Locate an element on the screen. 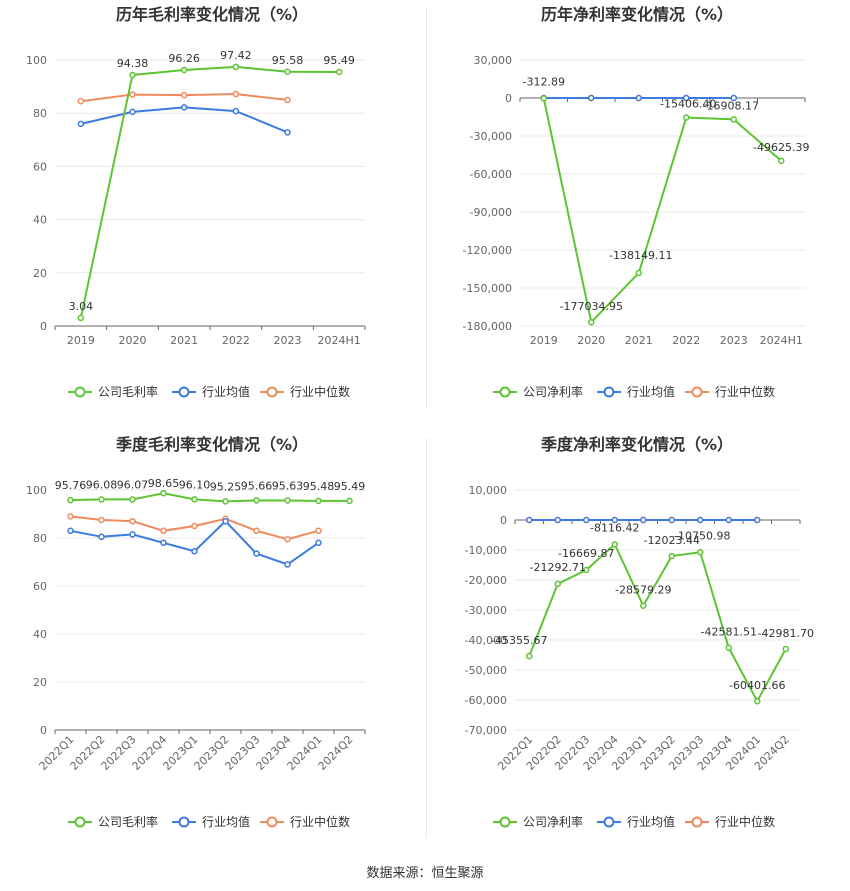 This screenshot has width=850, height=891. data-label: -42581.51 is located at coordinates (729, 632).